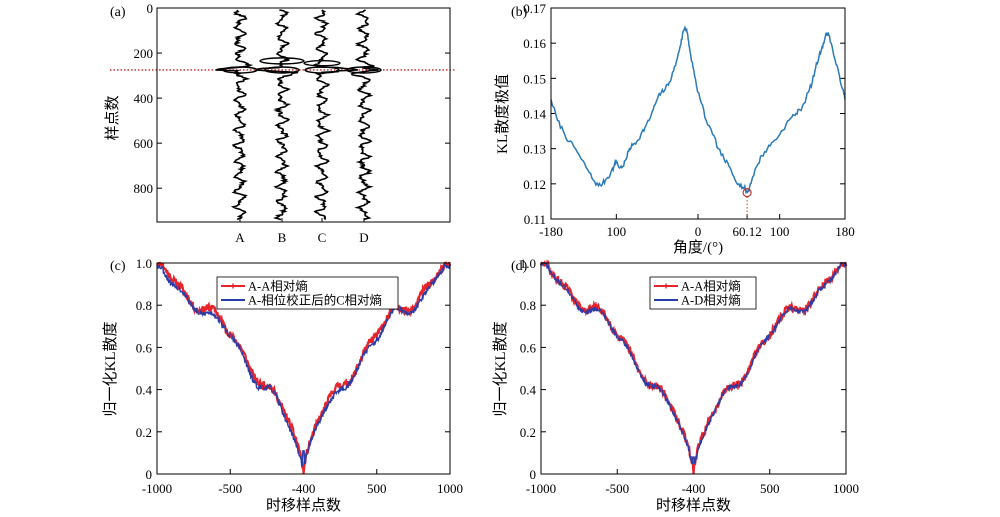 The image size is (1000, 517). I want to click on panel-d-ytick-label: 0.4, so click(528, 390).